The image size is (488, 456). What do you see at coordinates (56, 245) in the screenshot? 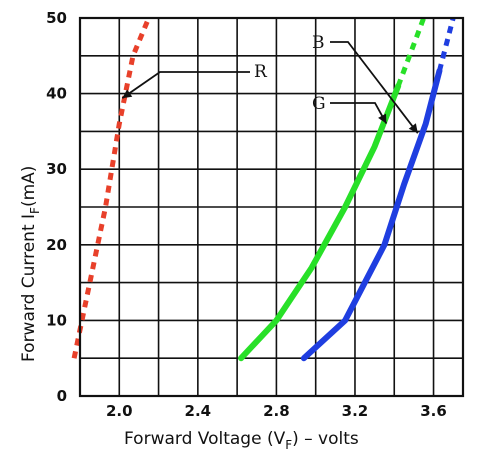
I see `y-tick-label: 20` at bounding box center [56, 245].